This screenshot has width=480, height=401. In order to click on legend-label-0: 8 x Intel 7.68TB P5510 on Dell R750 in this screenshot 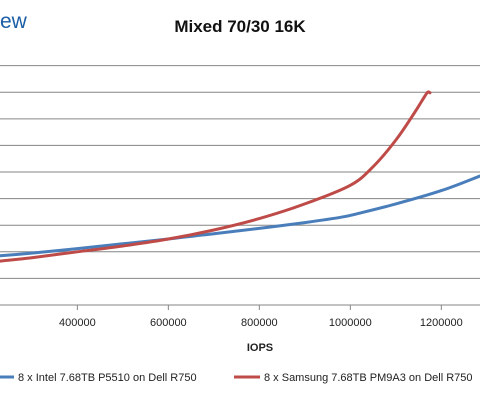, I will do `click(107, 378)`.